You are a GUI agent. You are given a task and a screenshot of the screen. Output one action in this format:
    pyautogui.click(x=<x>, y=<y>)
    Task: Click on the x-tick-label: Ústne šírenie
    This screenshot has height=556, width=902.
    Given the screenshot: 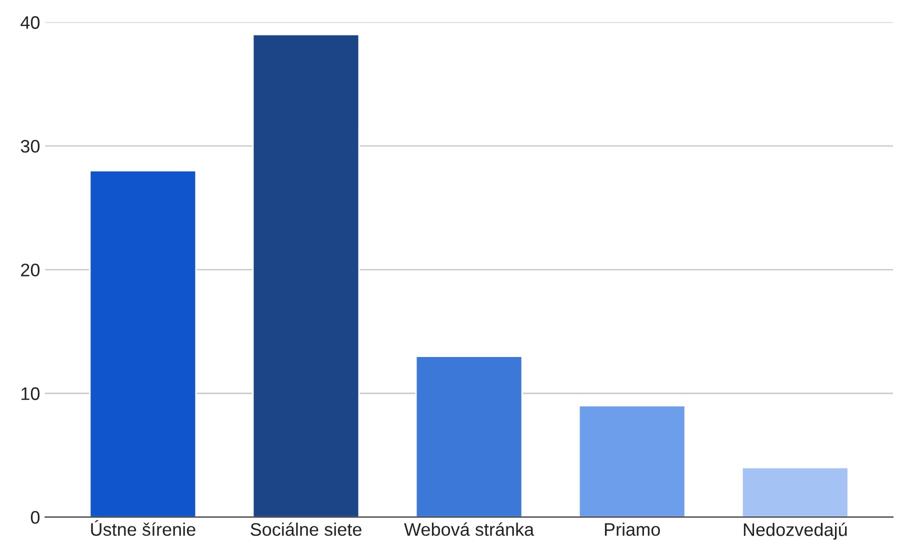 What is the action you would take?
    pyautogui.click(x=143, y=528)
    